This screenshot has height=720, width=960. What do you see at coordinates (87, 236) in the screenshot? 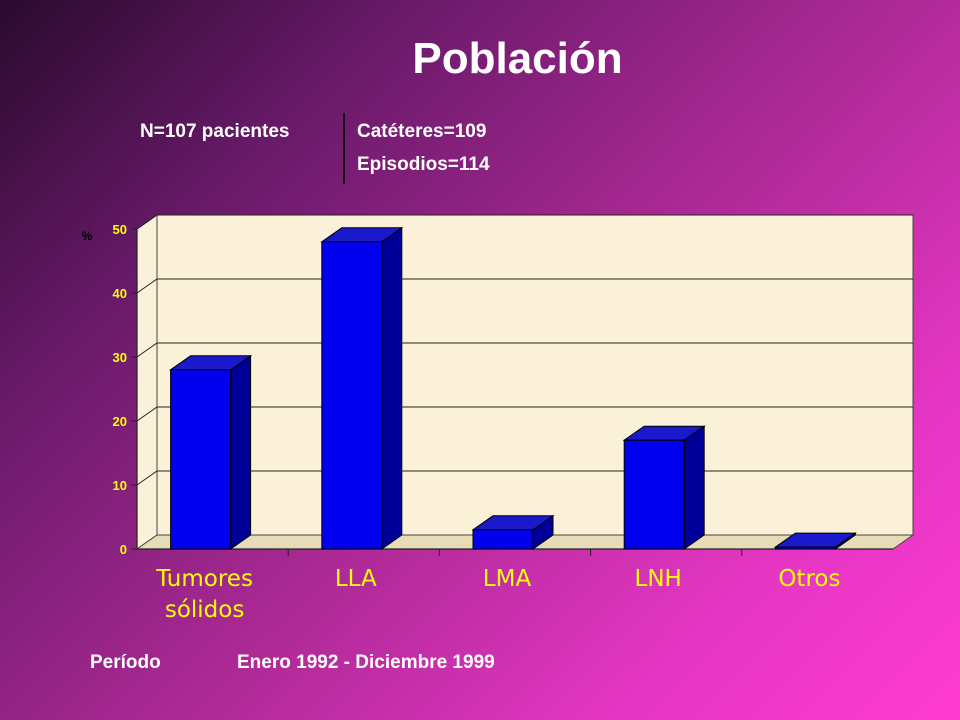
I see `y-axis-label: %` at bounding box center [87, 236].